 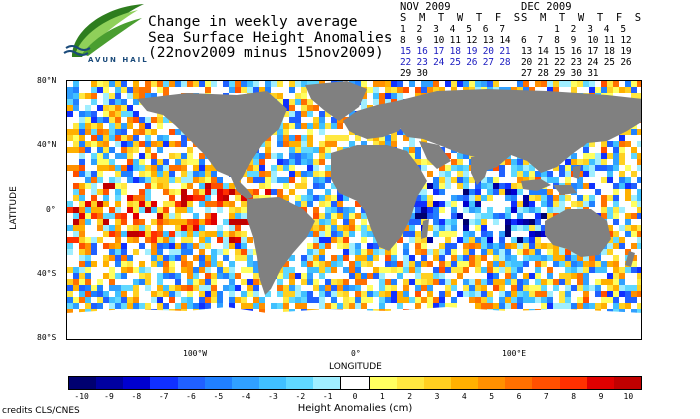 I want to click on calendar-week: 1 2 3 4 5 6 7, so click(x=452, y=29).